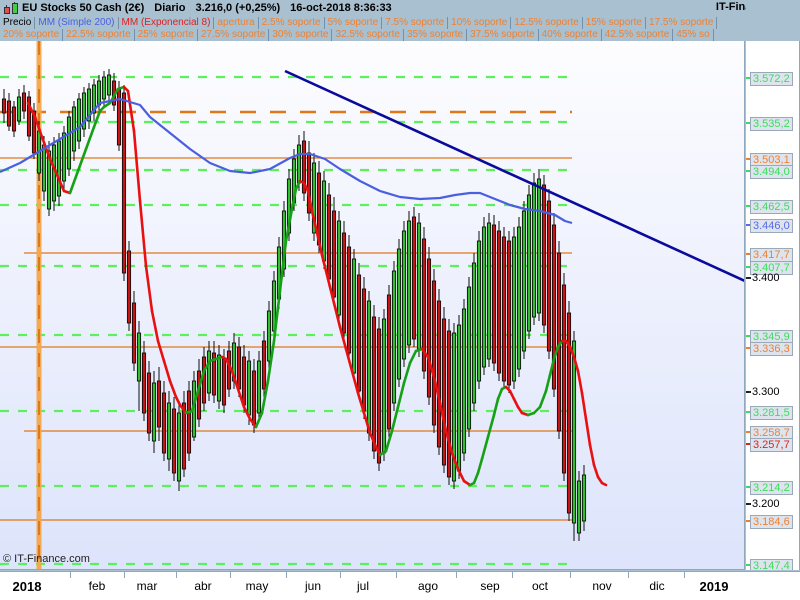  I want to click on price-axis-label: 3.200, so click(766, 504).